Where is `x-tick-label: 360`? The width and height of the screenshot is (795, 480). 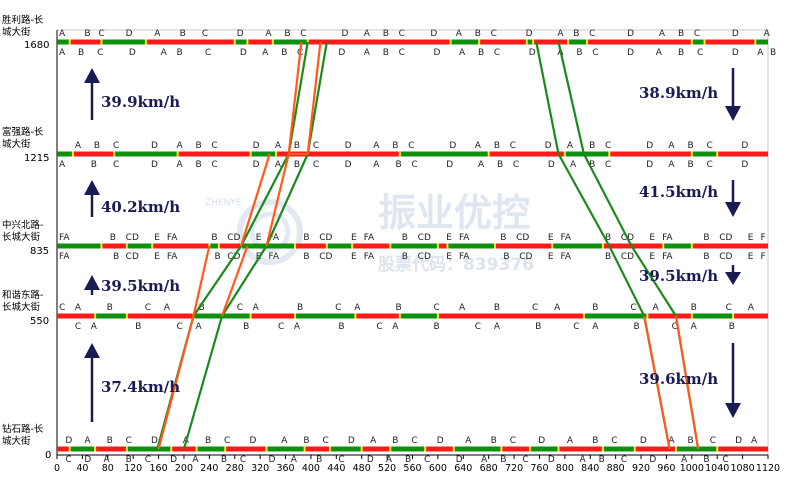
x-tick-label: 360 is located at coordinates (285, 468).